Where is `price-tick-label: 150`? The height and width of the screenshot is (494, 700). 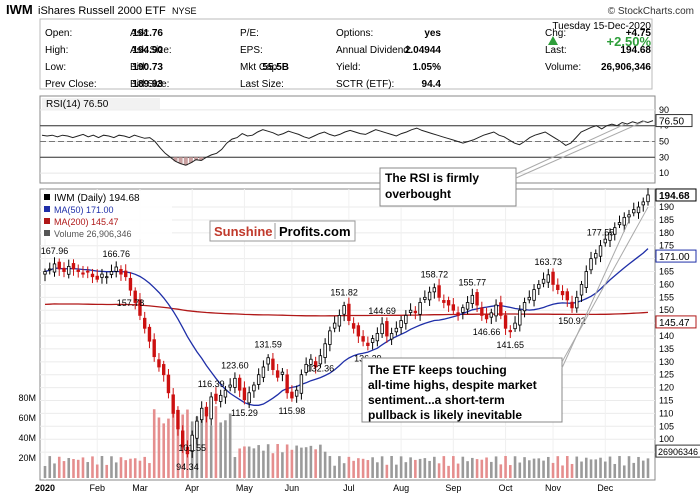
price-tick-label: 150 is located at coordinates (666, 310).